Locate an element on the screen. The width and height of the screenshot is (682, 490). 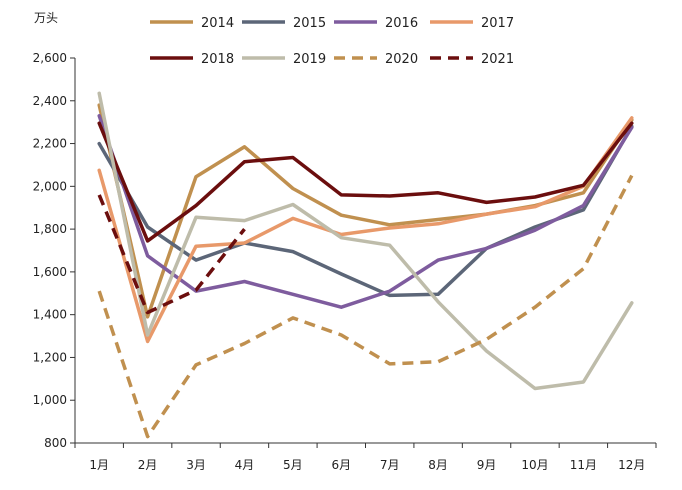
legend-item-2019: 2019 is located at coordinates (284, 59).